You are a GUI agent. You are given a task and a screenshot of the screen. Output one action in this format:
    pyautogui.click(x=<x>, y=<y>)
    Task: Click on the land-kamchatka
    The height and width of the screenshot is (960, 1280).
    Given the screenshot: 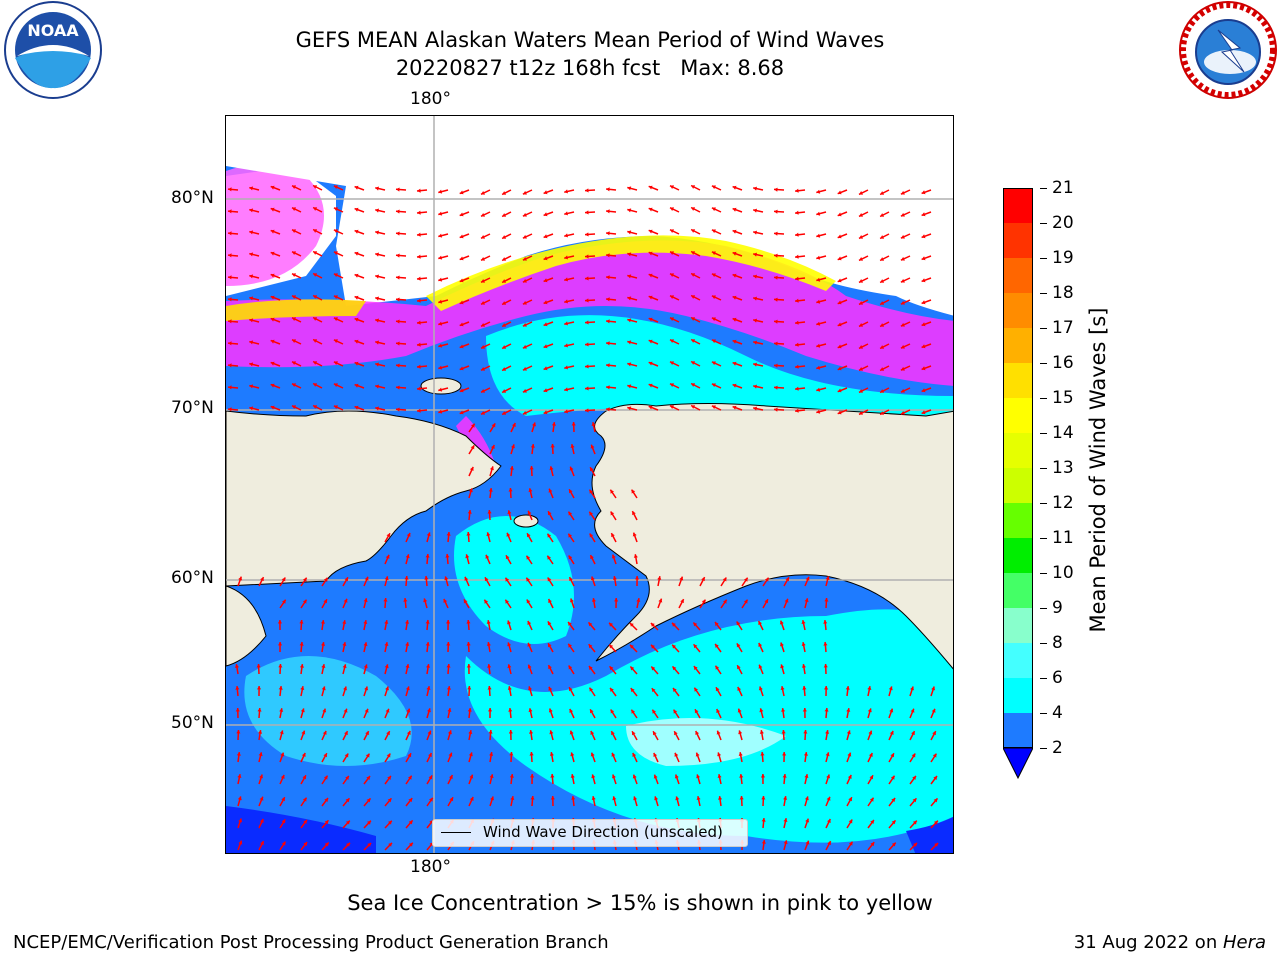 What is the action you would take?
    pyautogui.click(x=246, y=626)
    